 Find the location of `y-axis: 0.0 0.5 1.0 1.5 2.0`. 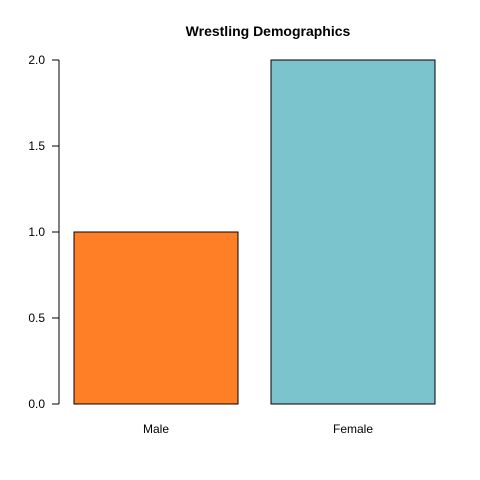

y-axis: 0.0 0.5 1.0 1.5 2.0 is located at coordinates (44, 232).